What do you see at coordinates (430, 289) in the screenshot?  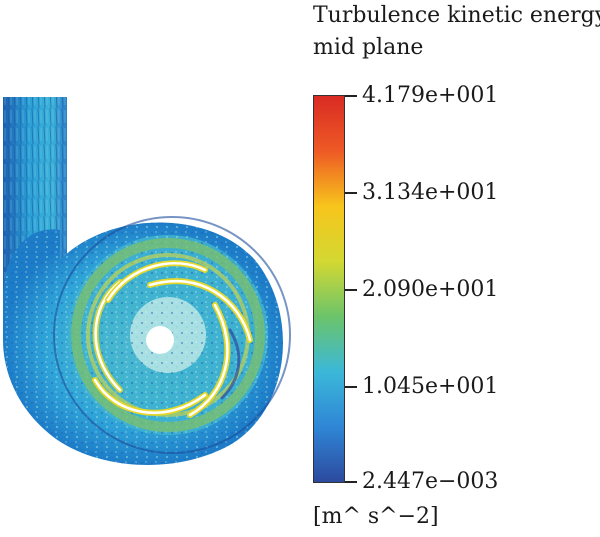 I see `colorbar-tick-label: 2.090e+001` at bounding box center [430, 289].